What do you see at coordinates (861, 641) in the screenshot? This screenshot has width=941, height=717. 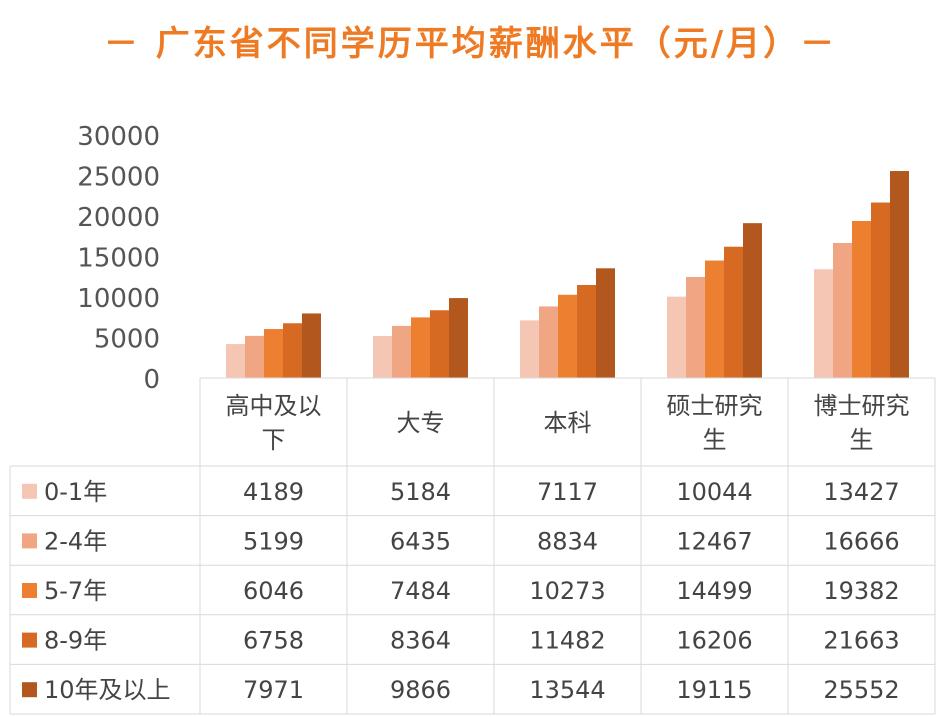 I see `data-label: 21663` at bounding box center [861, 641].